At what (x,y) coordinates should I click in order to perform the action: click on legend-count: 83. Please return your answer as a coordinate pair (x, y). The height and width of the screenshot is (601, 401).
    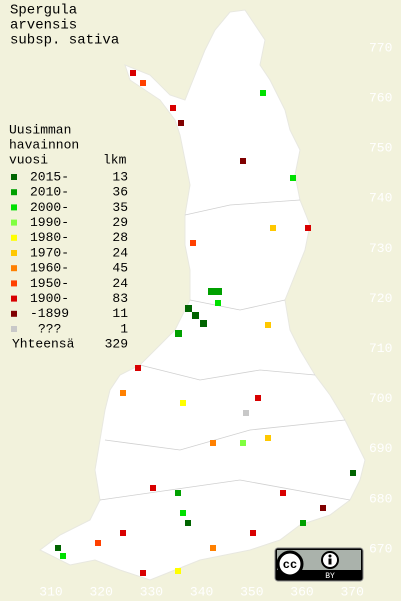
    Looking at the image, I should click on (120, 298).